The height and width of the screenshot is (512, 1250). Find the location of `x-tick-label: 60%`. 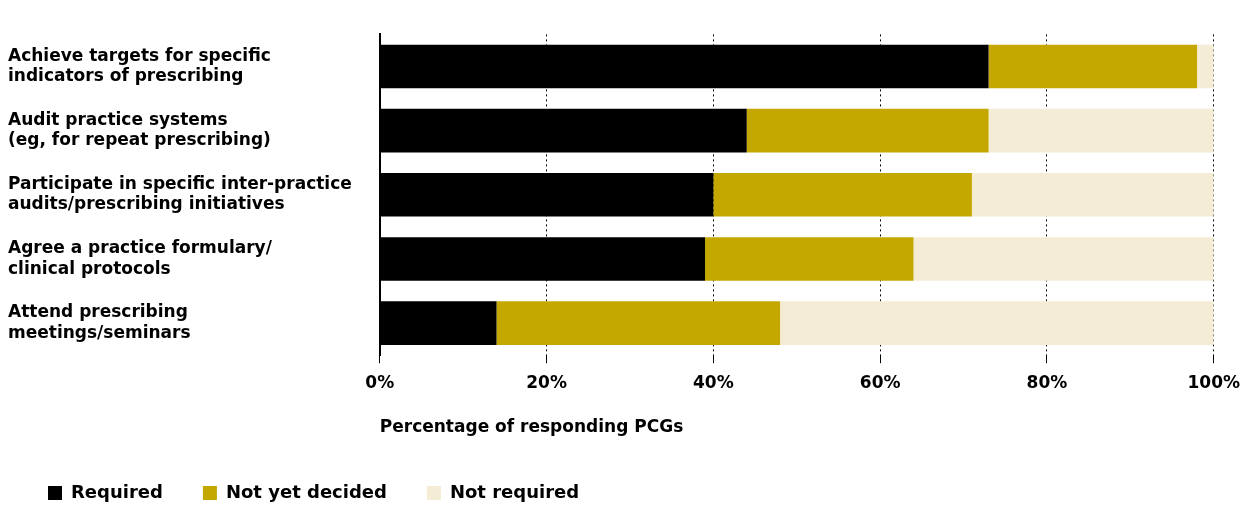

x-tick-label: 60% is located at coordinates (880, 381).